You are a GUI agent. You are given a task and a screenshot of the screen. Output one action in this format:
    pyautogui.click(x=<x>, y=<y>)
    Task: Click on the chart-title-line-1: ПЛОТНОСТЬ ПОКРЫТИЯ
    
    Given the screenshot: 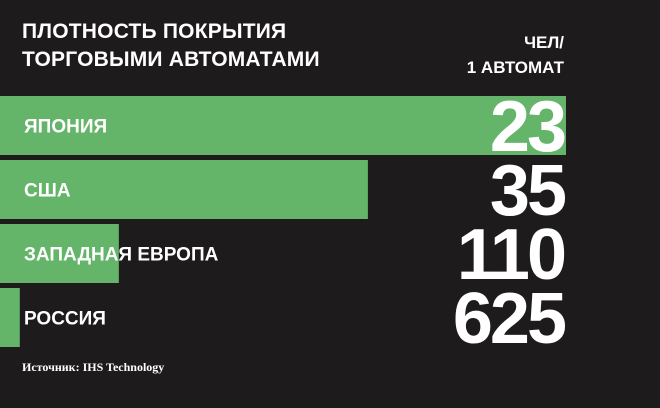 What is the action you would take?
    pyautogui.click(x=154, y=31)
    